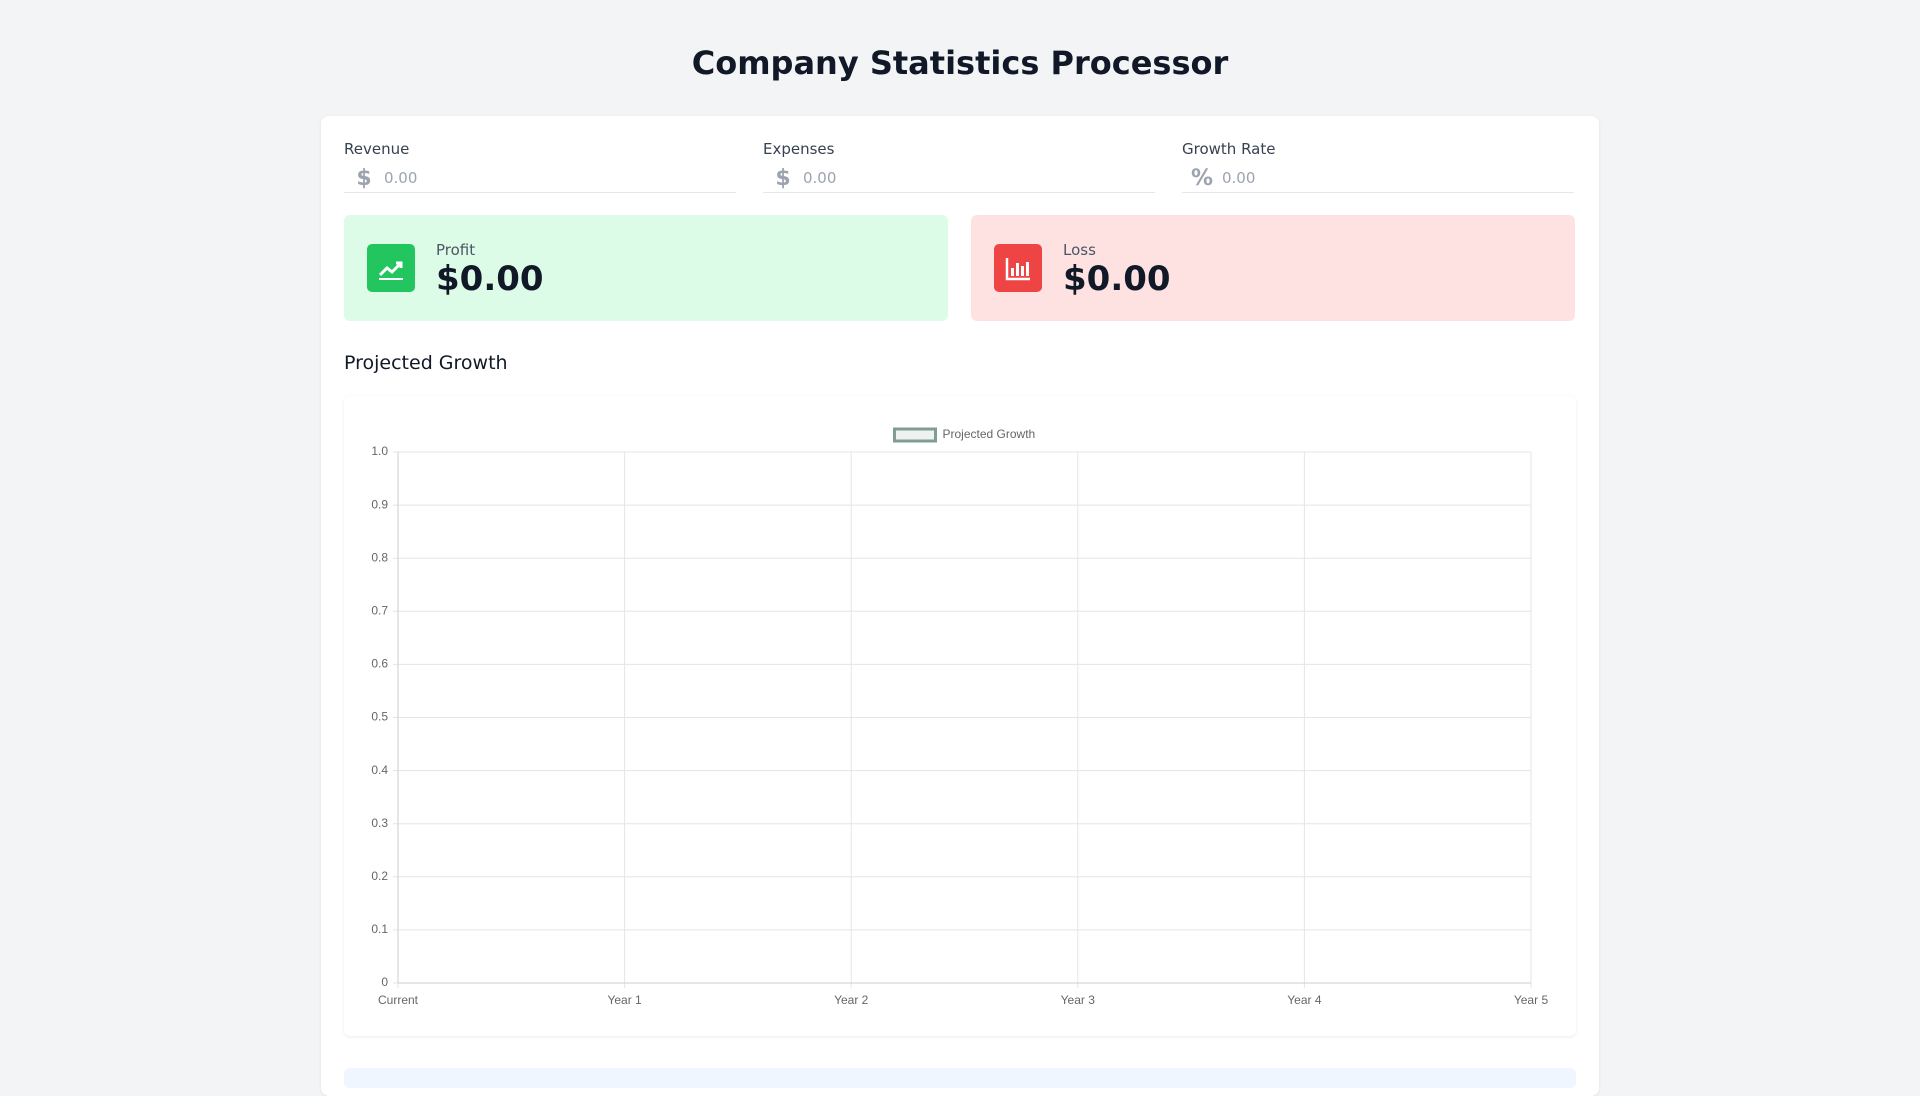 The height and width of the screenshot is (1096, 1920). What do you see at coordinates (379, 717) in the screenshot?
I see `y-tick-label: 0.5` at bounding box center [379, 717].